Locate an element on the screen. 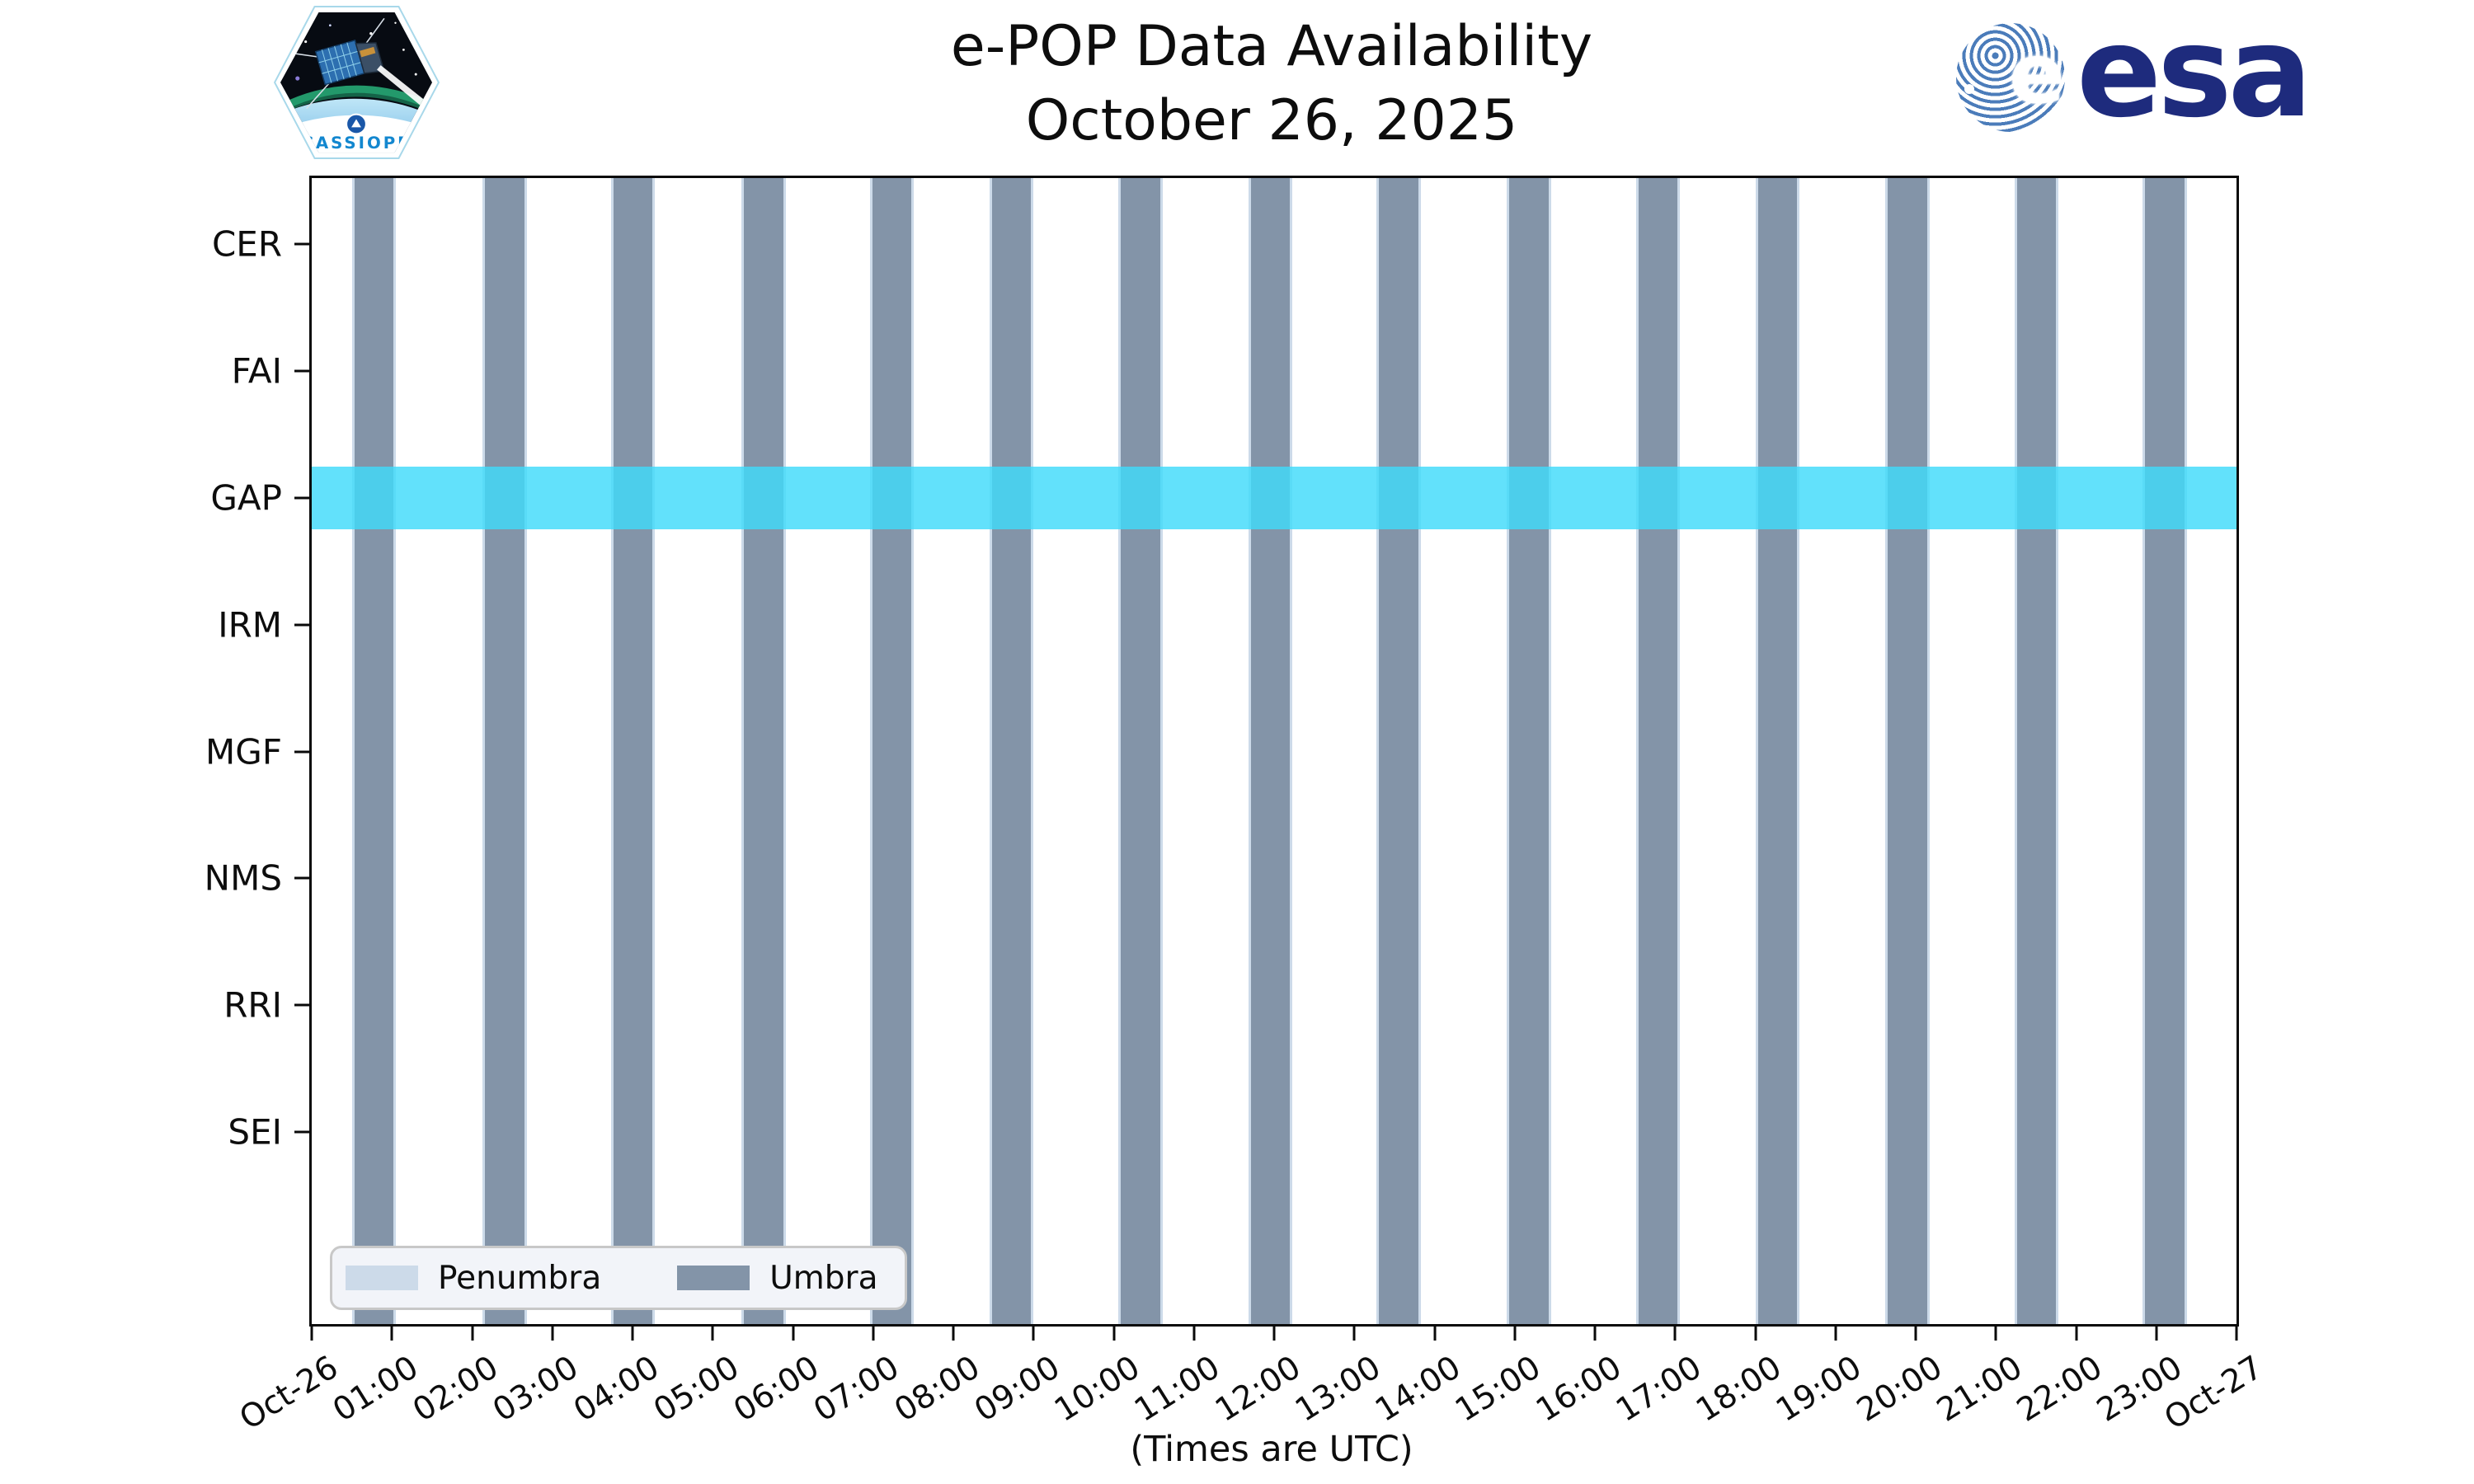  x-axis-label-text: 06:00 is located at coordinates (776, 1389).